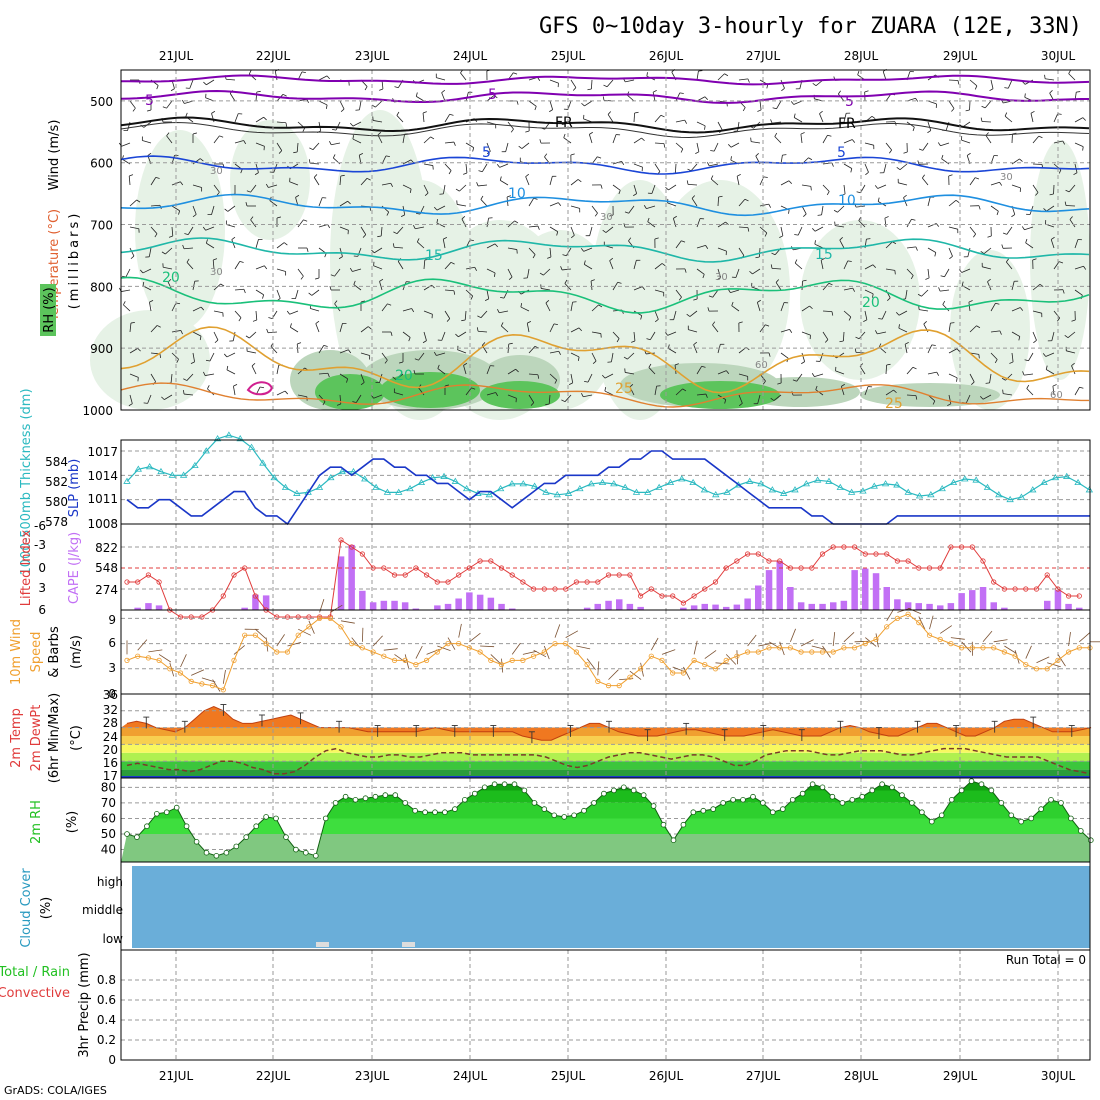  What do you see at coordinates (42, 568) in the screenshot?
I see `li-tick-label: 0` at bounding box center [42, 568].